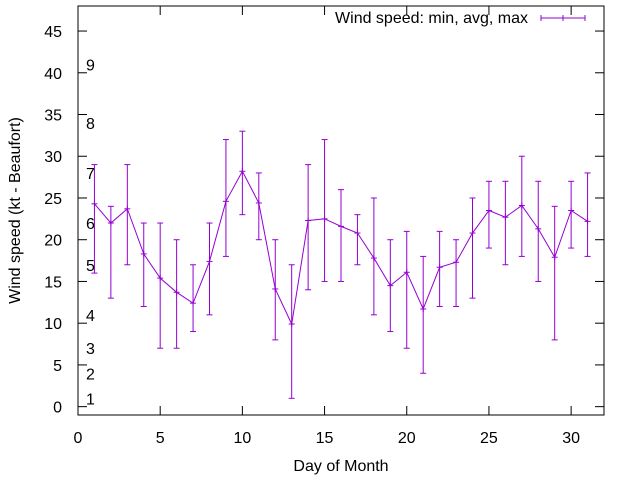  Describe the element at coordinates (242, 438) in the screenshot. I see `x-tick-label: 10` at that location.